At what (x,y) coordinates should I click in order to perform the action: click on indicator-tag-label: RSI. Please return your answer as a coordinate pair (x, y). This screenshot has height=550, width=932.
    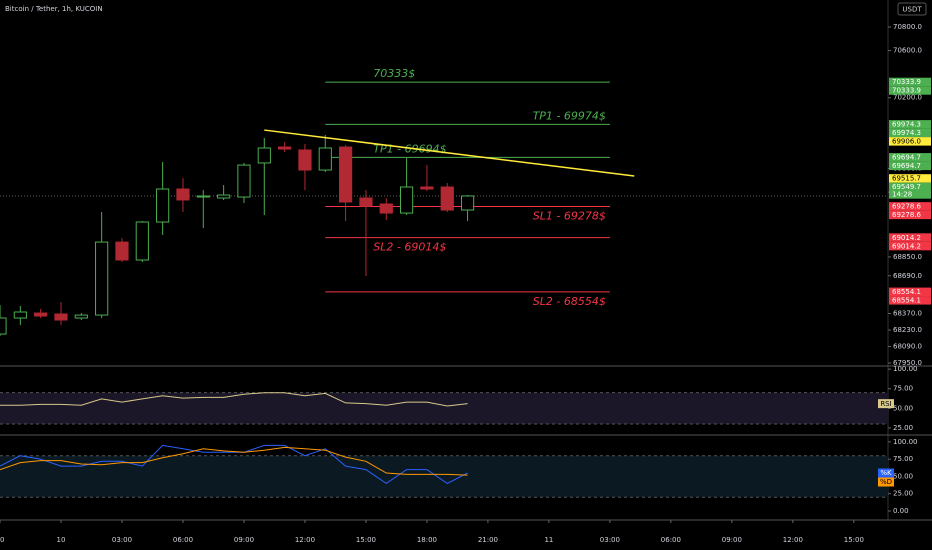
    Looking at the image, I should click on (885, 404).